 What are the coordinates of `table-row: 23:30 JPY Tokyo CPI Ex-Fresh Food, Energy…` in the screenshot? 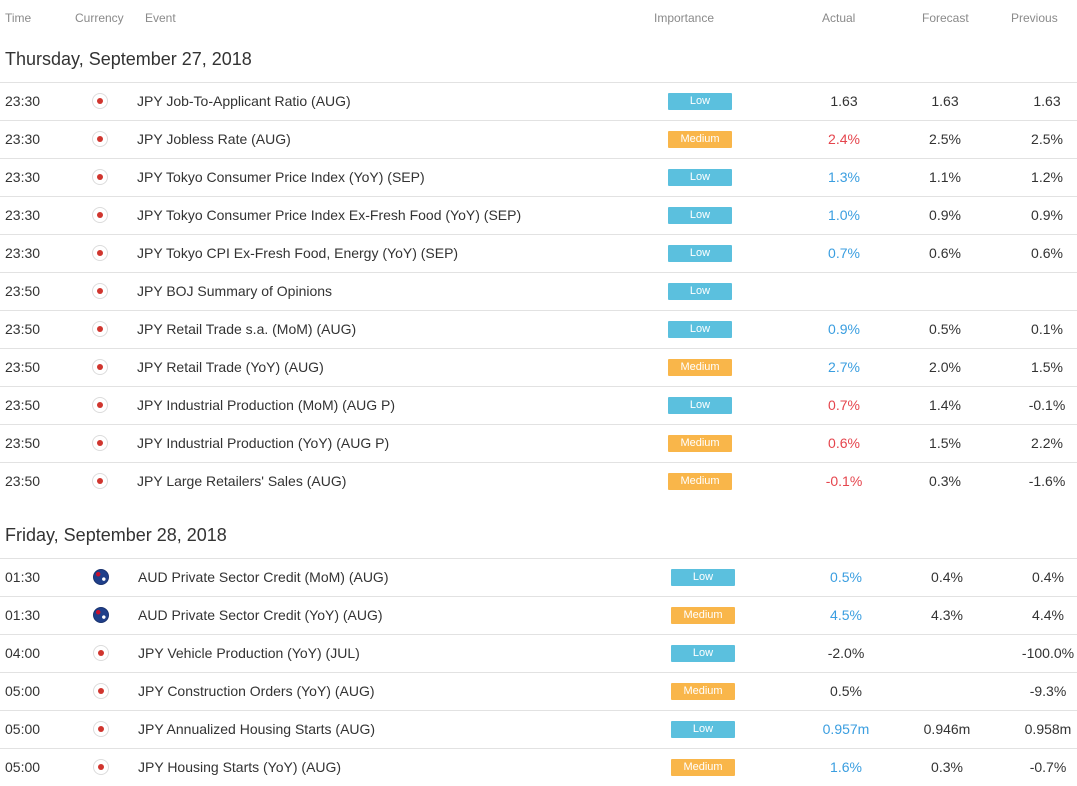 It's located at (538, 254).